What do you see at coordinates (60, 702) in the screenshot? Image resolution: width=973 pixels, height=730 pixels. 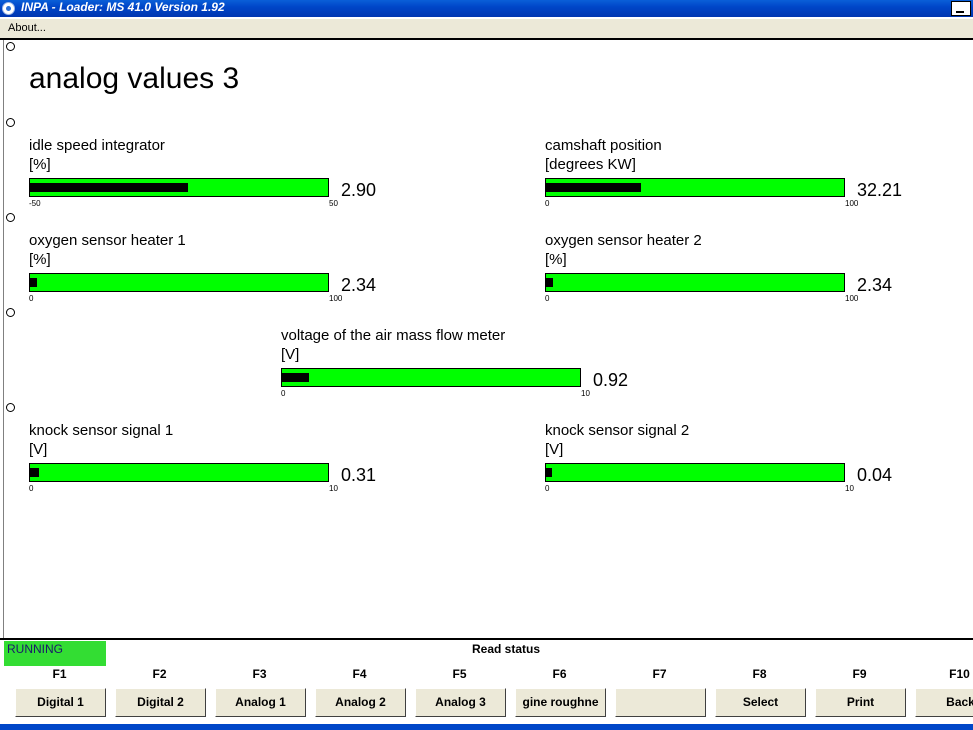 I see `fkey-button-f1: Digital 1` at bounding box center [60, 702].